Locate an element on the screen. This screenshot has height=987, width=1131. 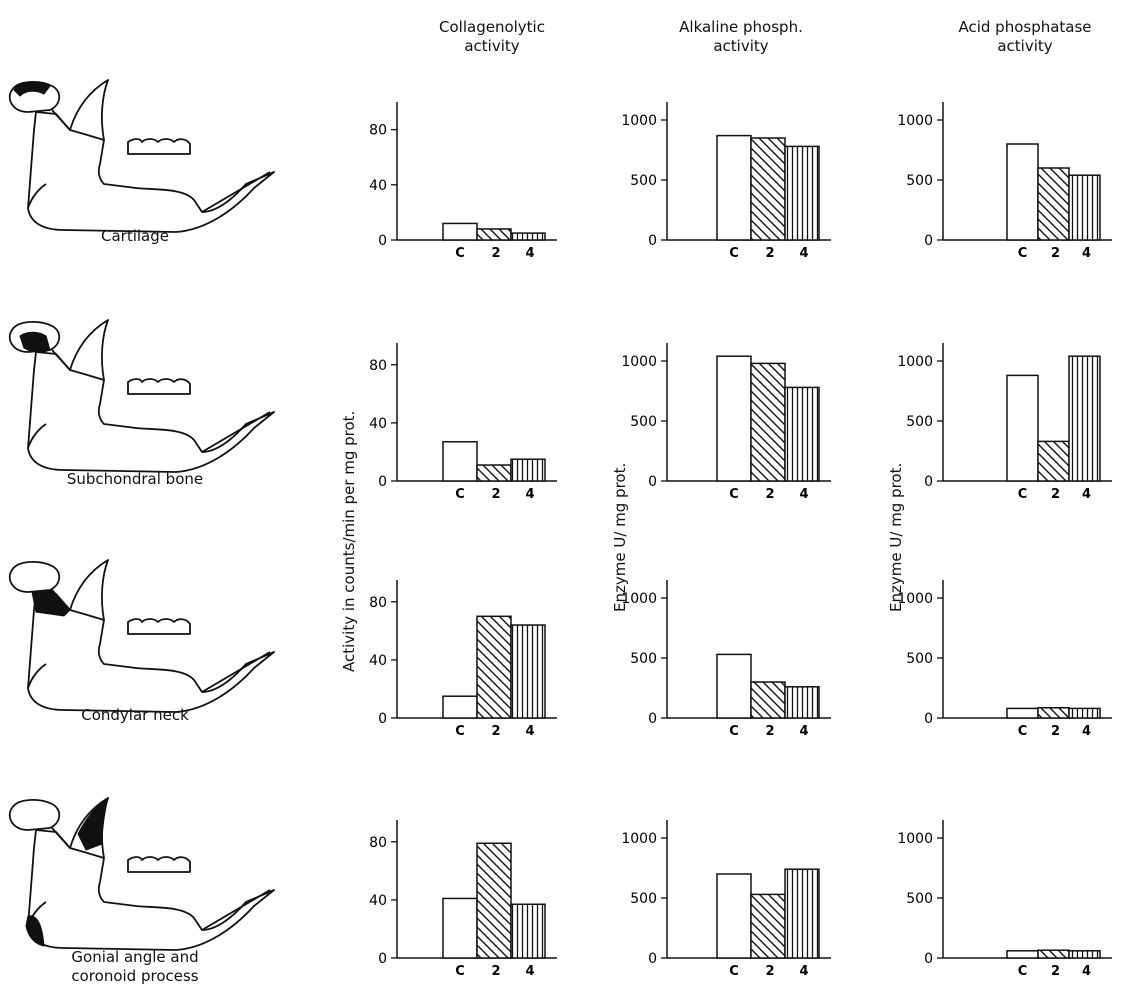
row-label-line1: Subchondral bone is located at coordinates (135, 479).